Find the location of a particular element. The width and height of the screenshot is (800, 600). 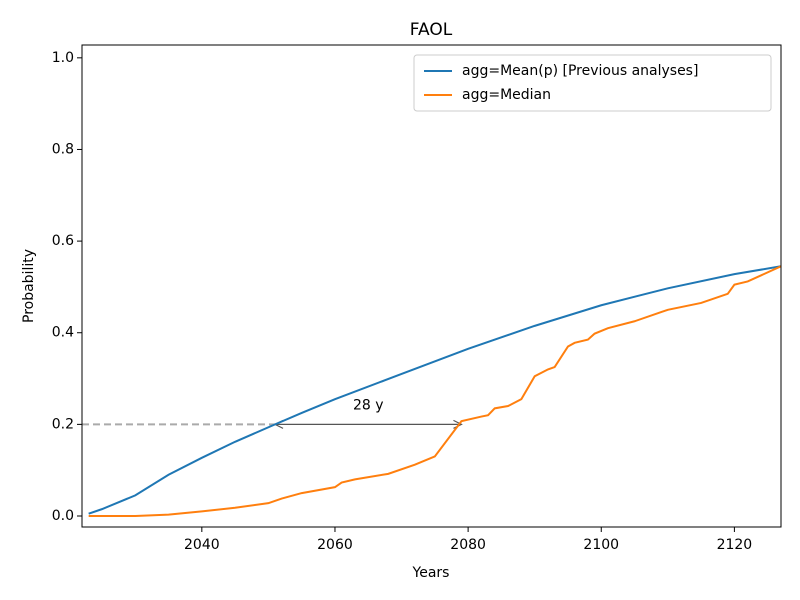

y-tick-label: 0.8 is located at coordinates (63, 149).